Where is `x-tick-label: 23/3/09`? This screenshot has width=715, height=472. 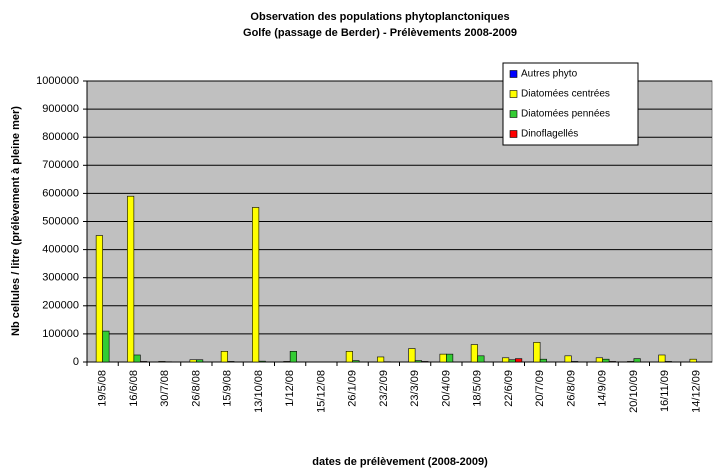
x-tick-label: 23/3/09 is located at coordinates (415, 388).